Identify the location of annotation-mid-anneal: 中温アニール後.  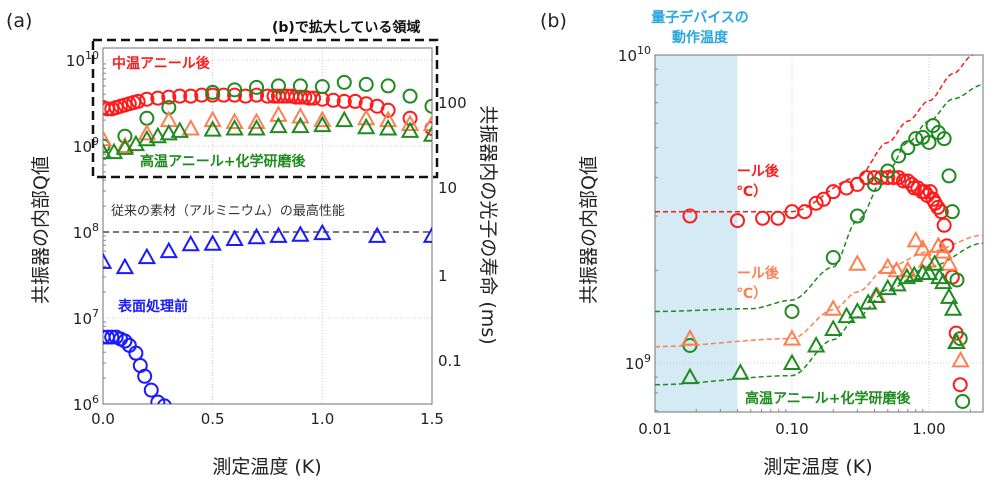
(161, 63).